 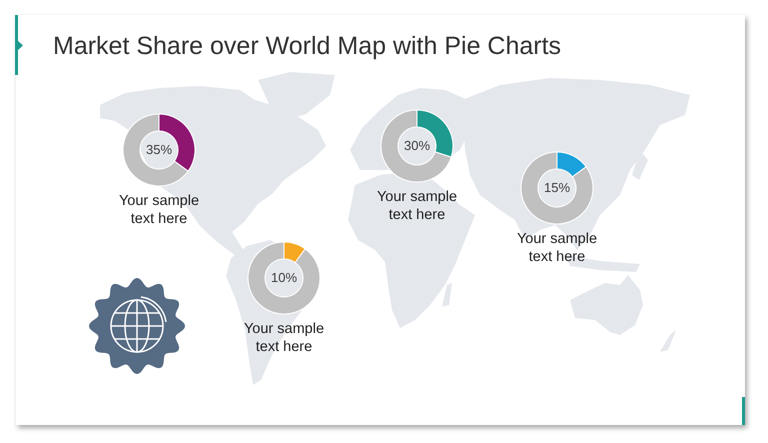 What do you see at coordinates (159, 149) in the screenshot?
I see `data-label: 35%` at bounding box center [159, 149].